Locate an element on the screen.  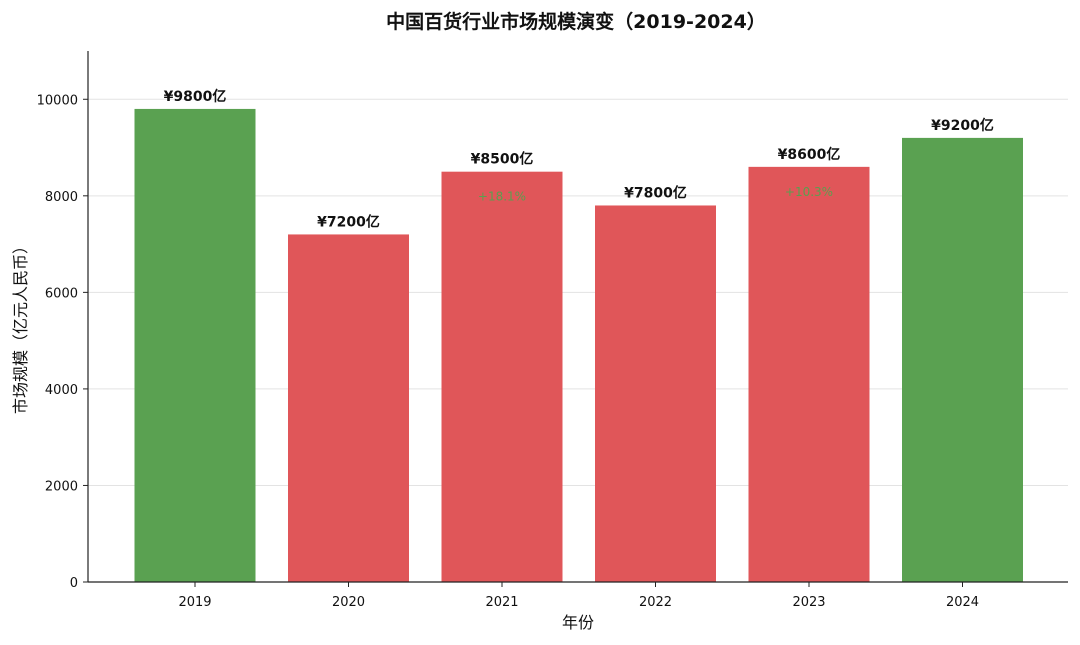
bar-value-label: ¥7800亿 is located at coordinates (655, 192).